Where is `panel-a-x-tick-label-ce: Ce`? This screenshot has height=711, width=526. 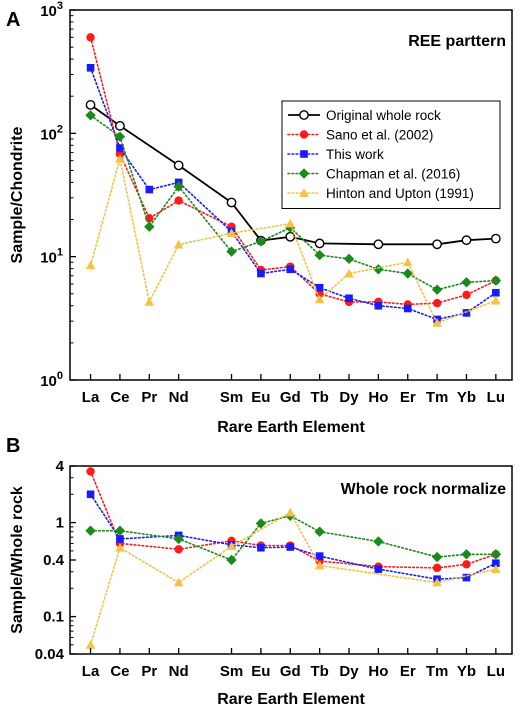 panel-a-x-tick-label-ce: Ce is located at coordinates (119, 397).